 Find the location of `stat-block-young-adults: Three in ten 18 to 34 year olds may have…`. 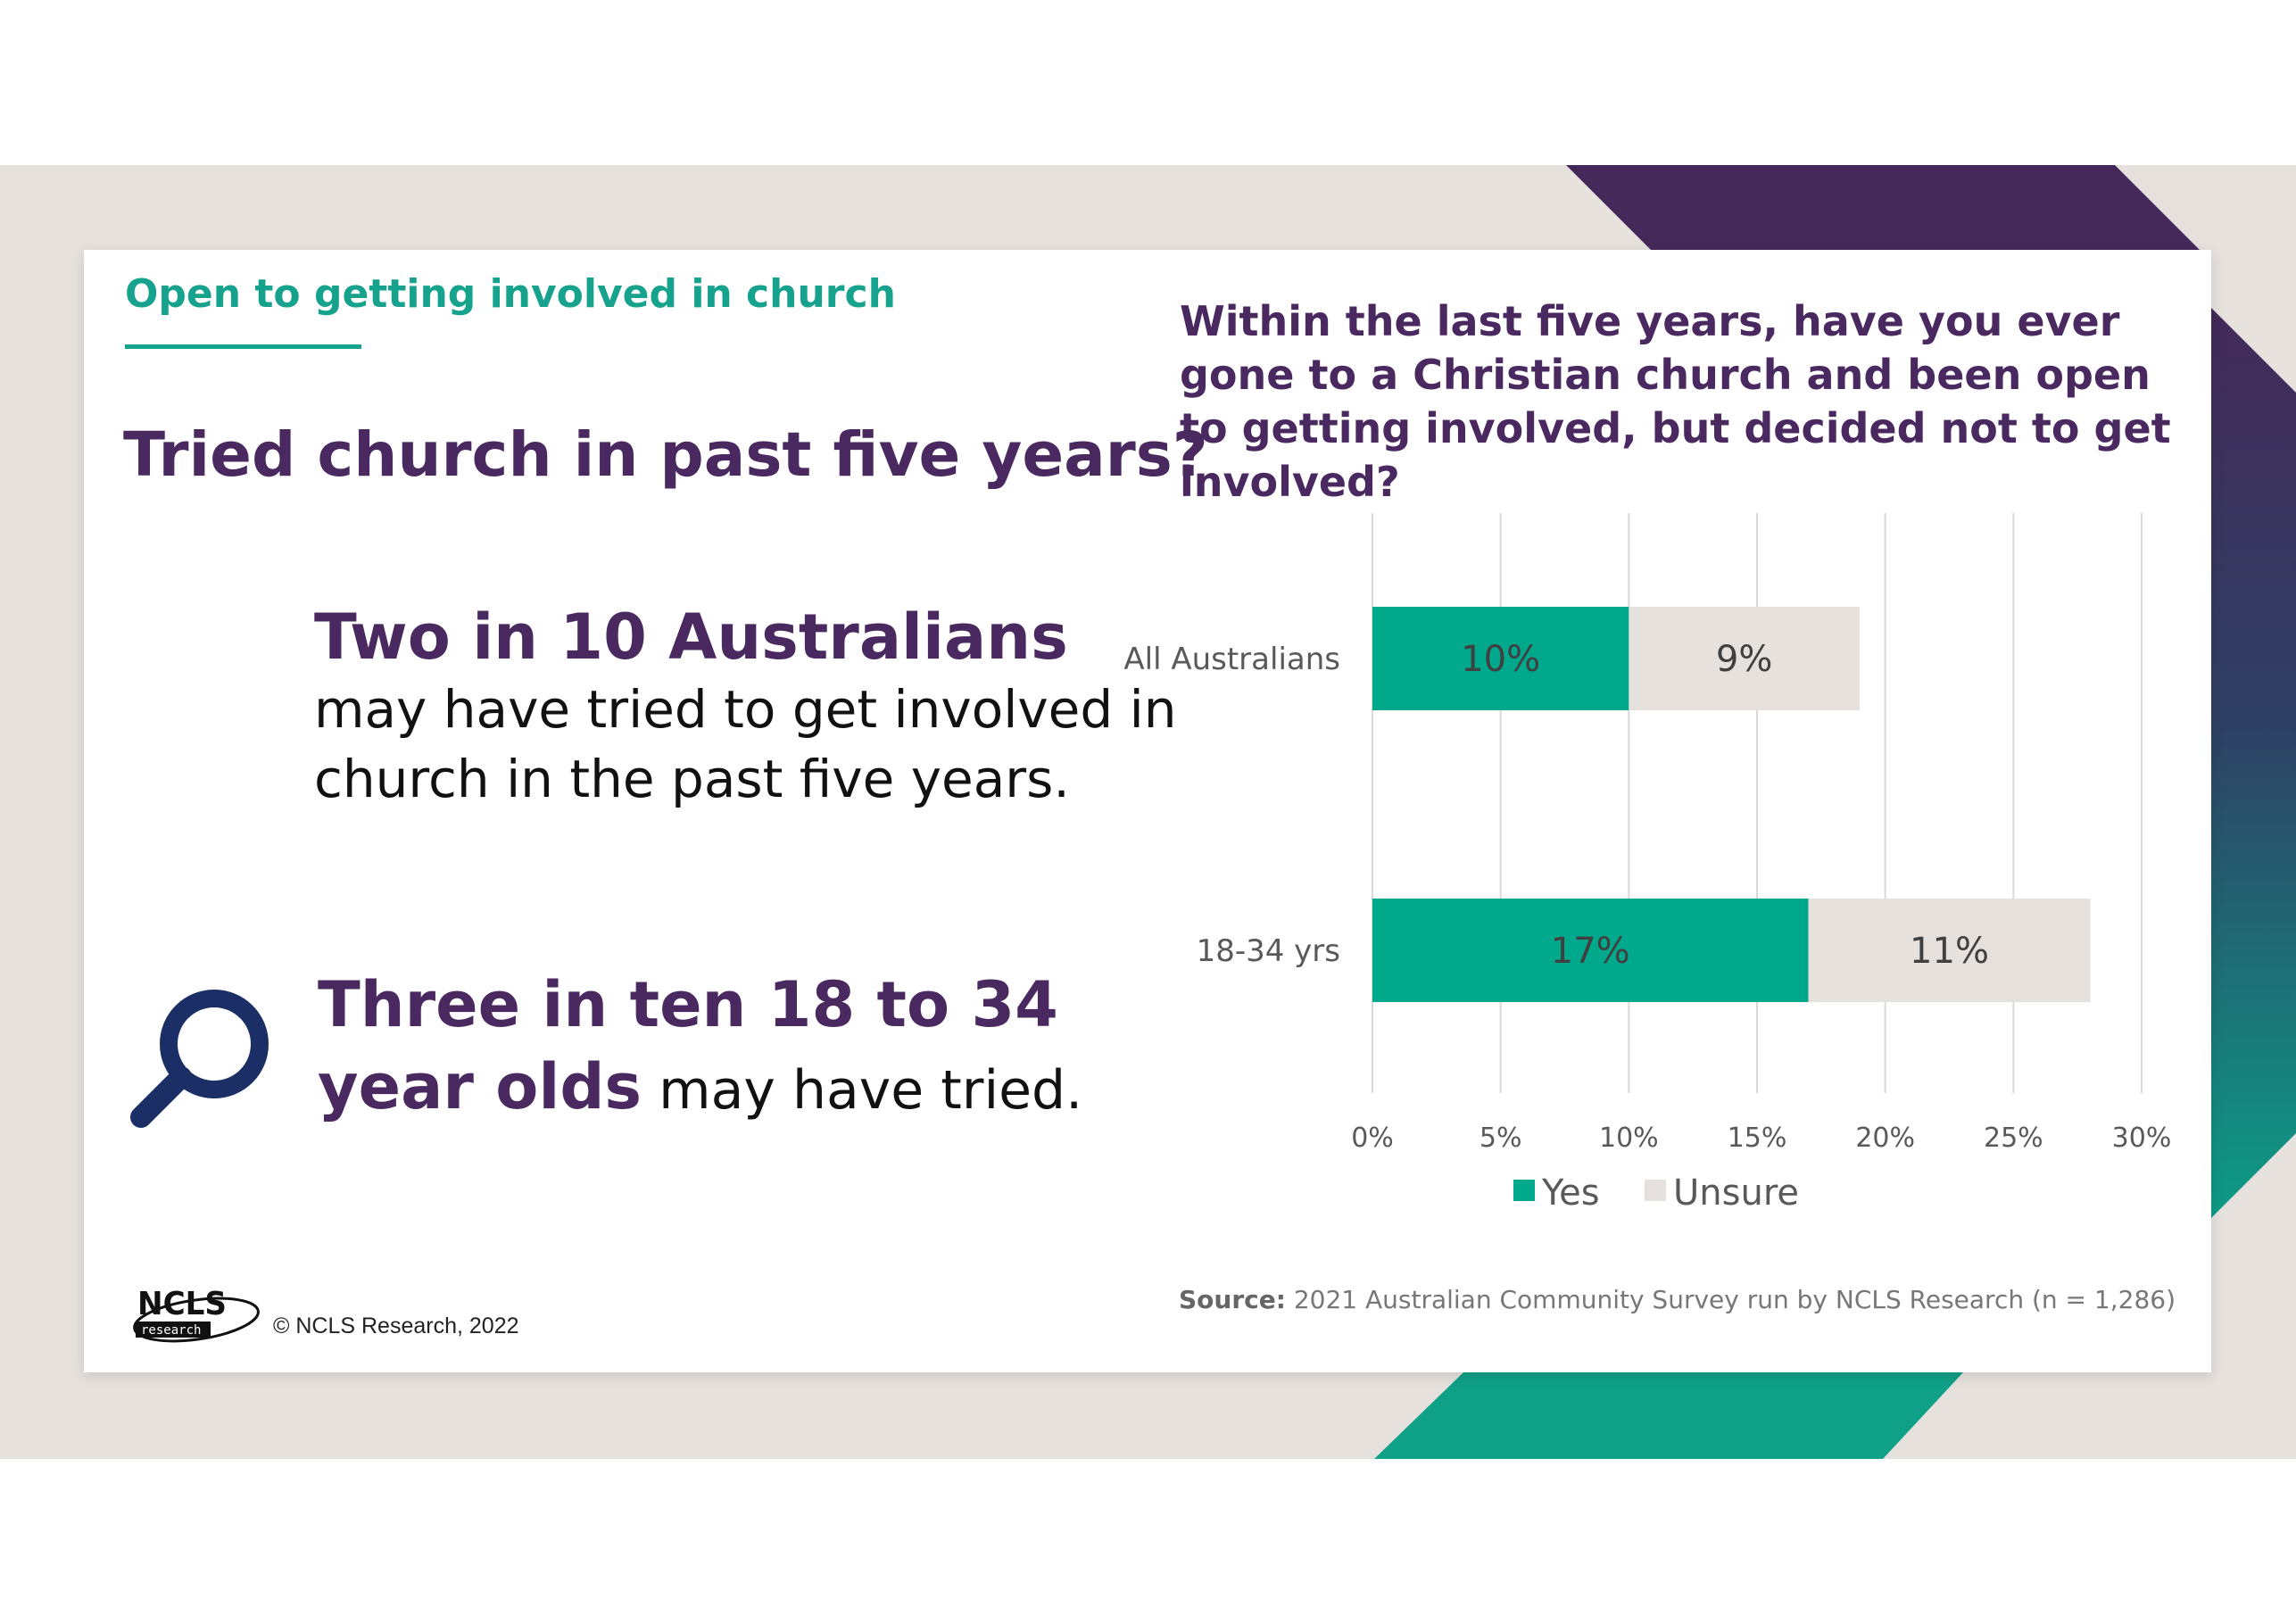

stat-block-young-adults: Three in ten 18 to 34 year olds may have… is located at coordinates (764, 1047).